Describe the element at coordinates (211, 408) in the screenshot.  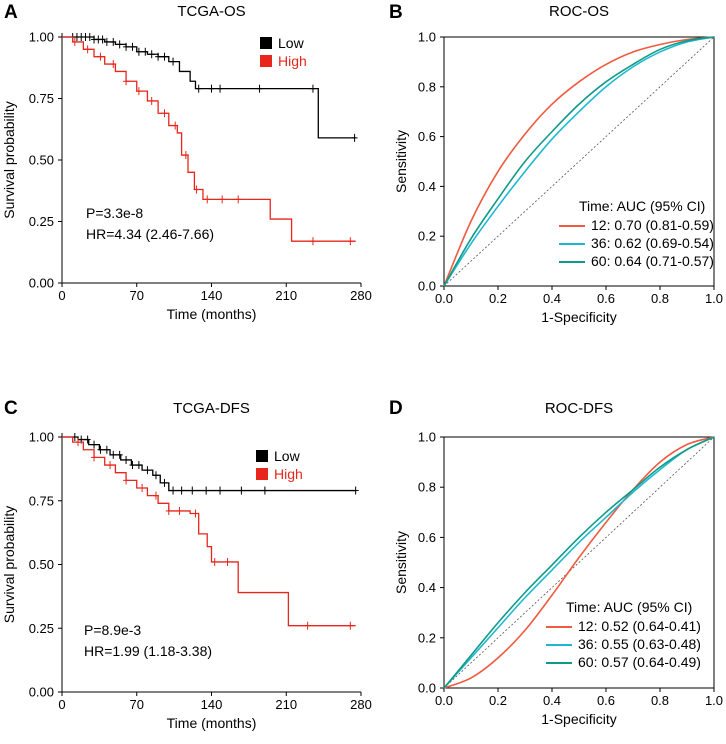
I see `chart-title: TCGA-DFS` at that location.